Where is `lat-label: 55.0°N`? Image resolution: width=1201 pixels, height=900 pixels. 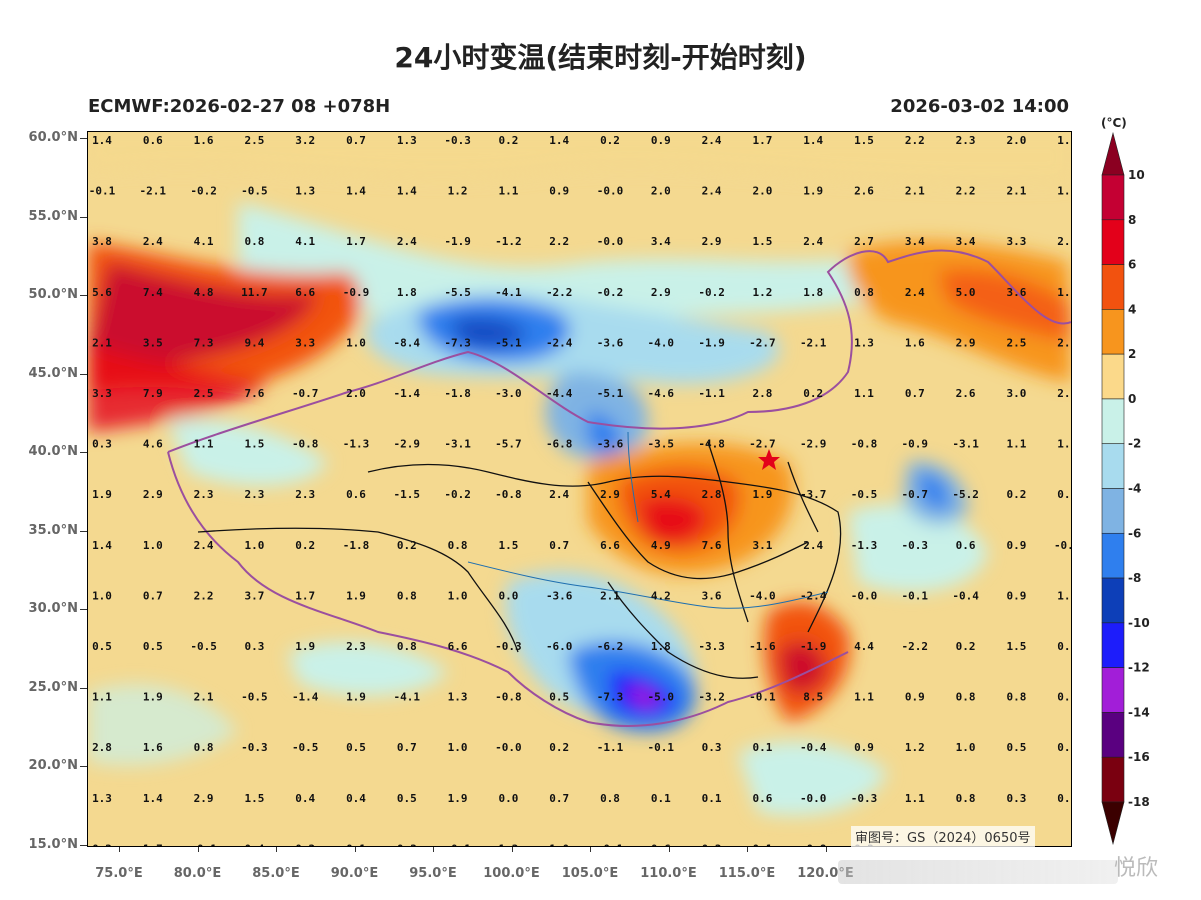
lat-label: 55.0°N is located at coordinates (53, 216).